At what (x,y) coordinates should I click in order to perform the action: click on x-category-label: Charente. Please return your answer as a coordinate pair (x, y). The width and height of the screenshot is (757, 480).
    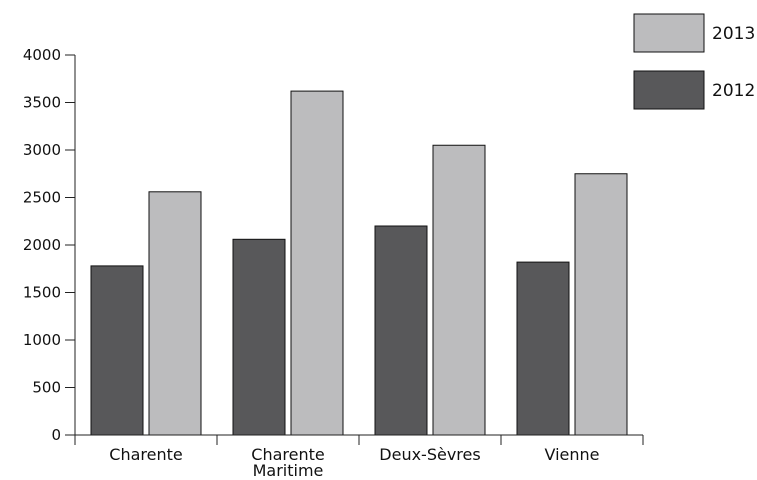
    Looking at the image, I should click on (145, 454).